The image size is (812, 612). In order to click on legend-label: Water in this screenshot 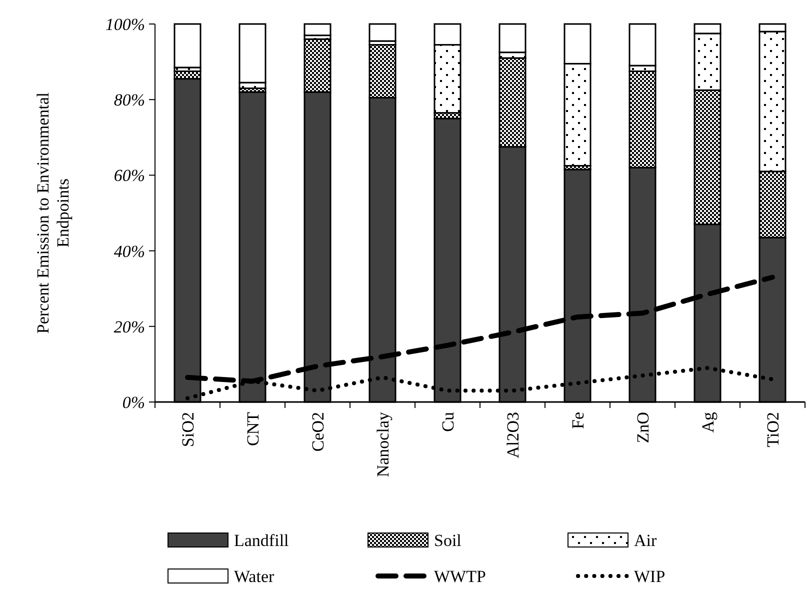, I will do `click(254, 576)`.